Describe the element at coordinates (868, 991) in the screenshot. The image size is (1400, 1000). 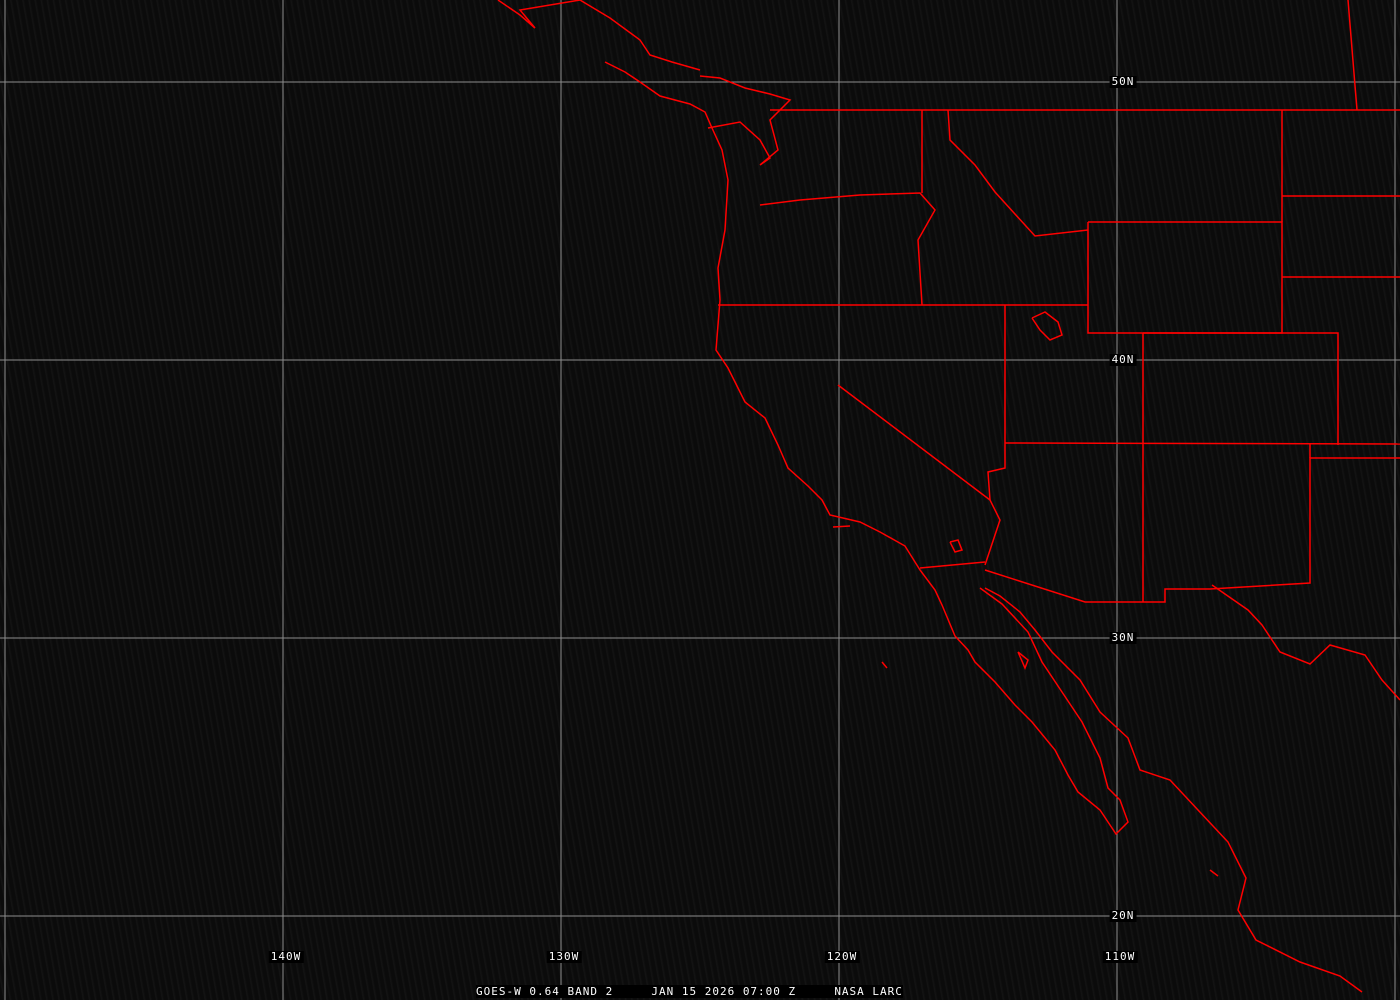
I see `caption-source: NASA LARC` at that location.